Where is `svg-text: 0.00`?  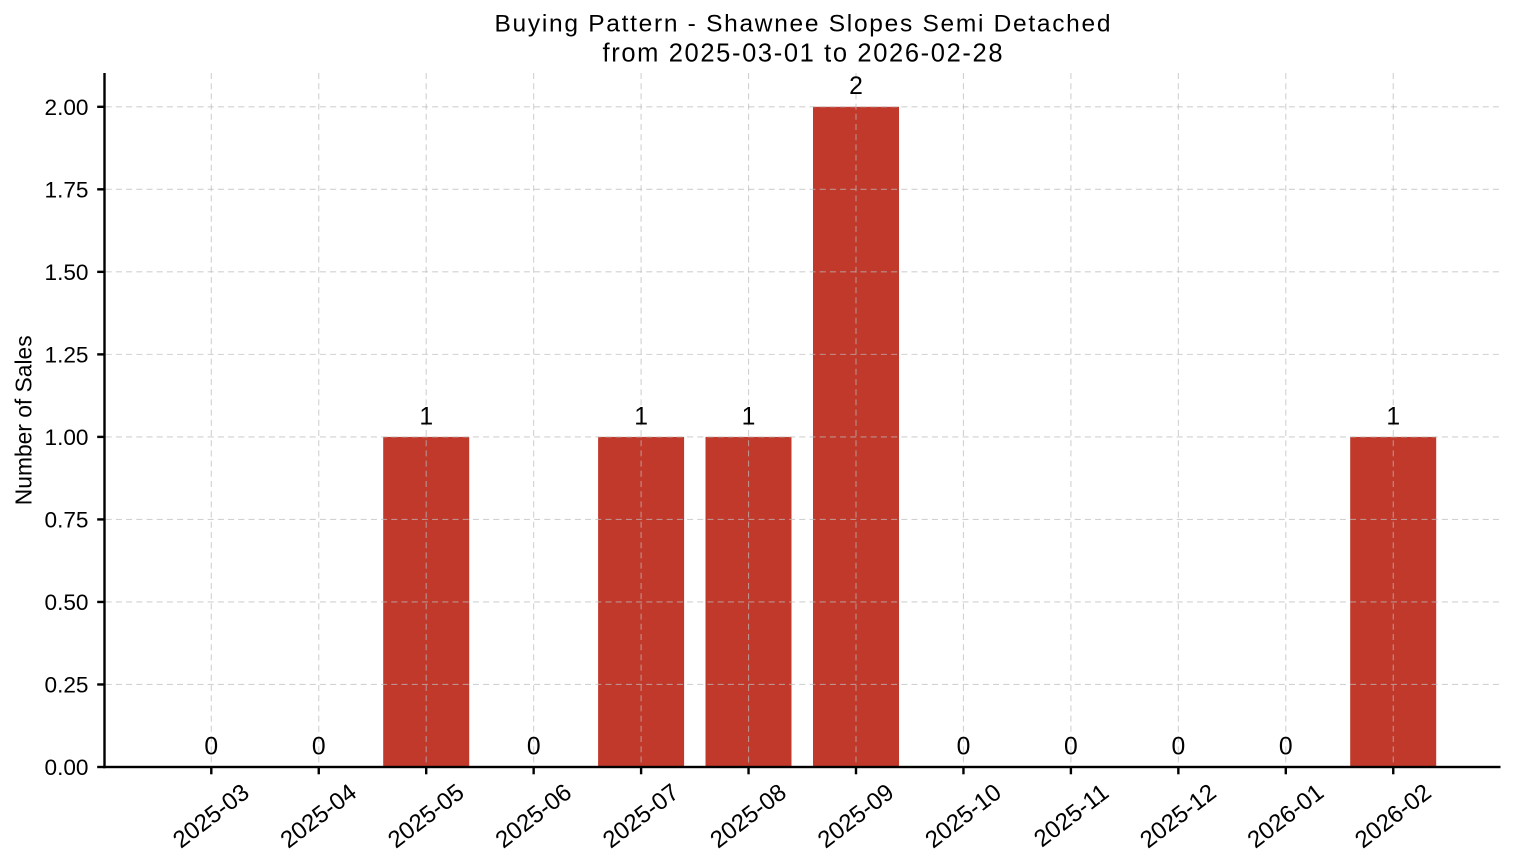 svg-text: 0.00 is located at coordinates (67, 767).